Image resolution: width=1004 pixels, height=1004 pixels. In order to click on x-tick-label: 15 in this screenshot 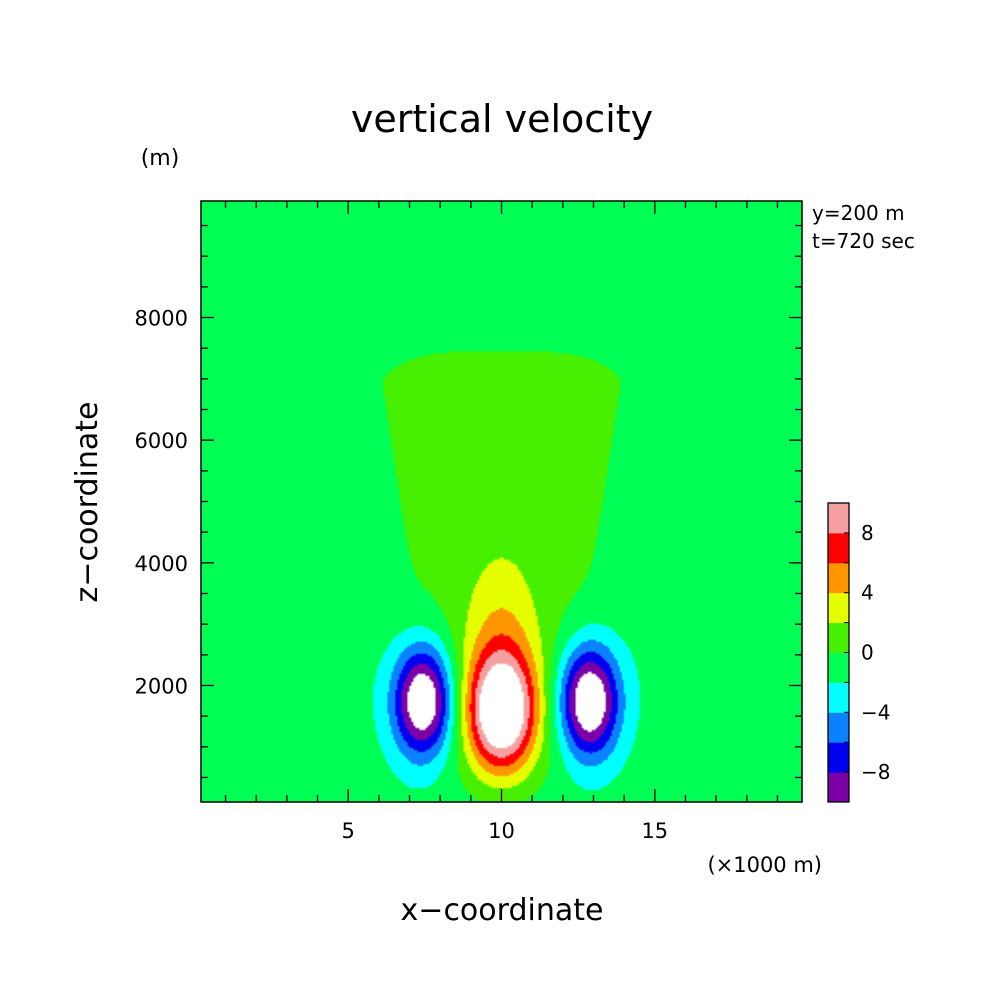, I will do `click(654, 831)`.